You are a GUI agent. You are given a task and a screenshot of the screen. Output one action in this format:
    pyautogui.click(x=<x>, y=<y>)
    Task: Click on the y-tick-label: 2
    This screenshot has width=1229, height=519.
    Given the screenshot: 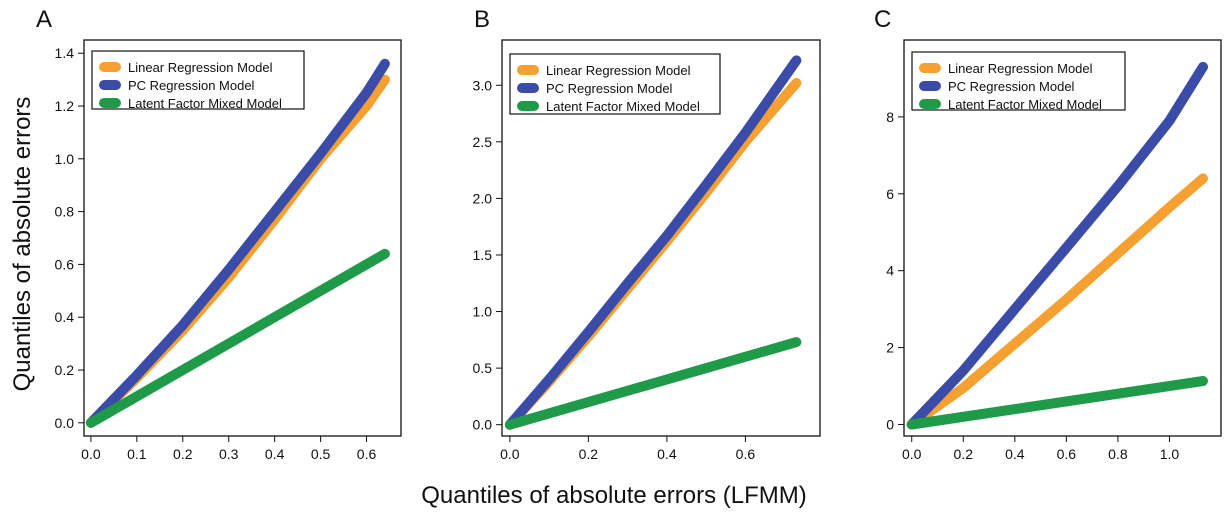 What is the action you would take?
    pyautogui.click(x=890, y=348)
    